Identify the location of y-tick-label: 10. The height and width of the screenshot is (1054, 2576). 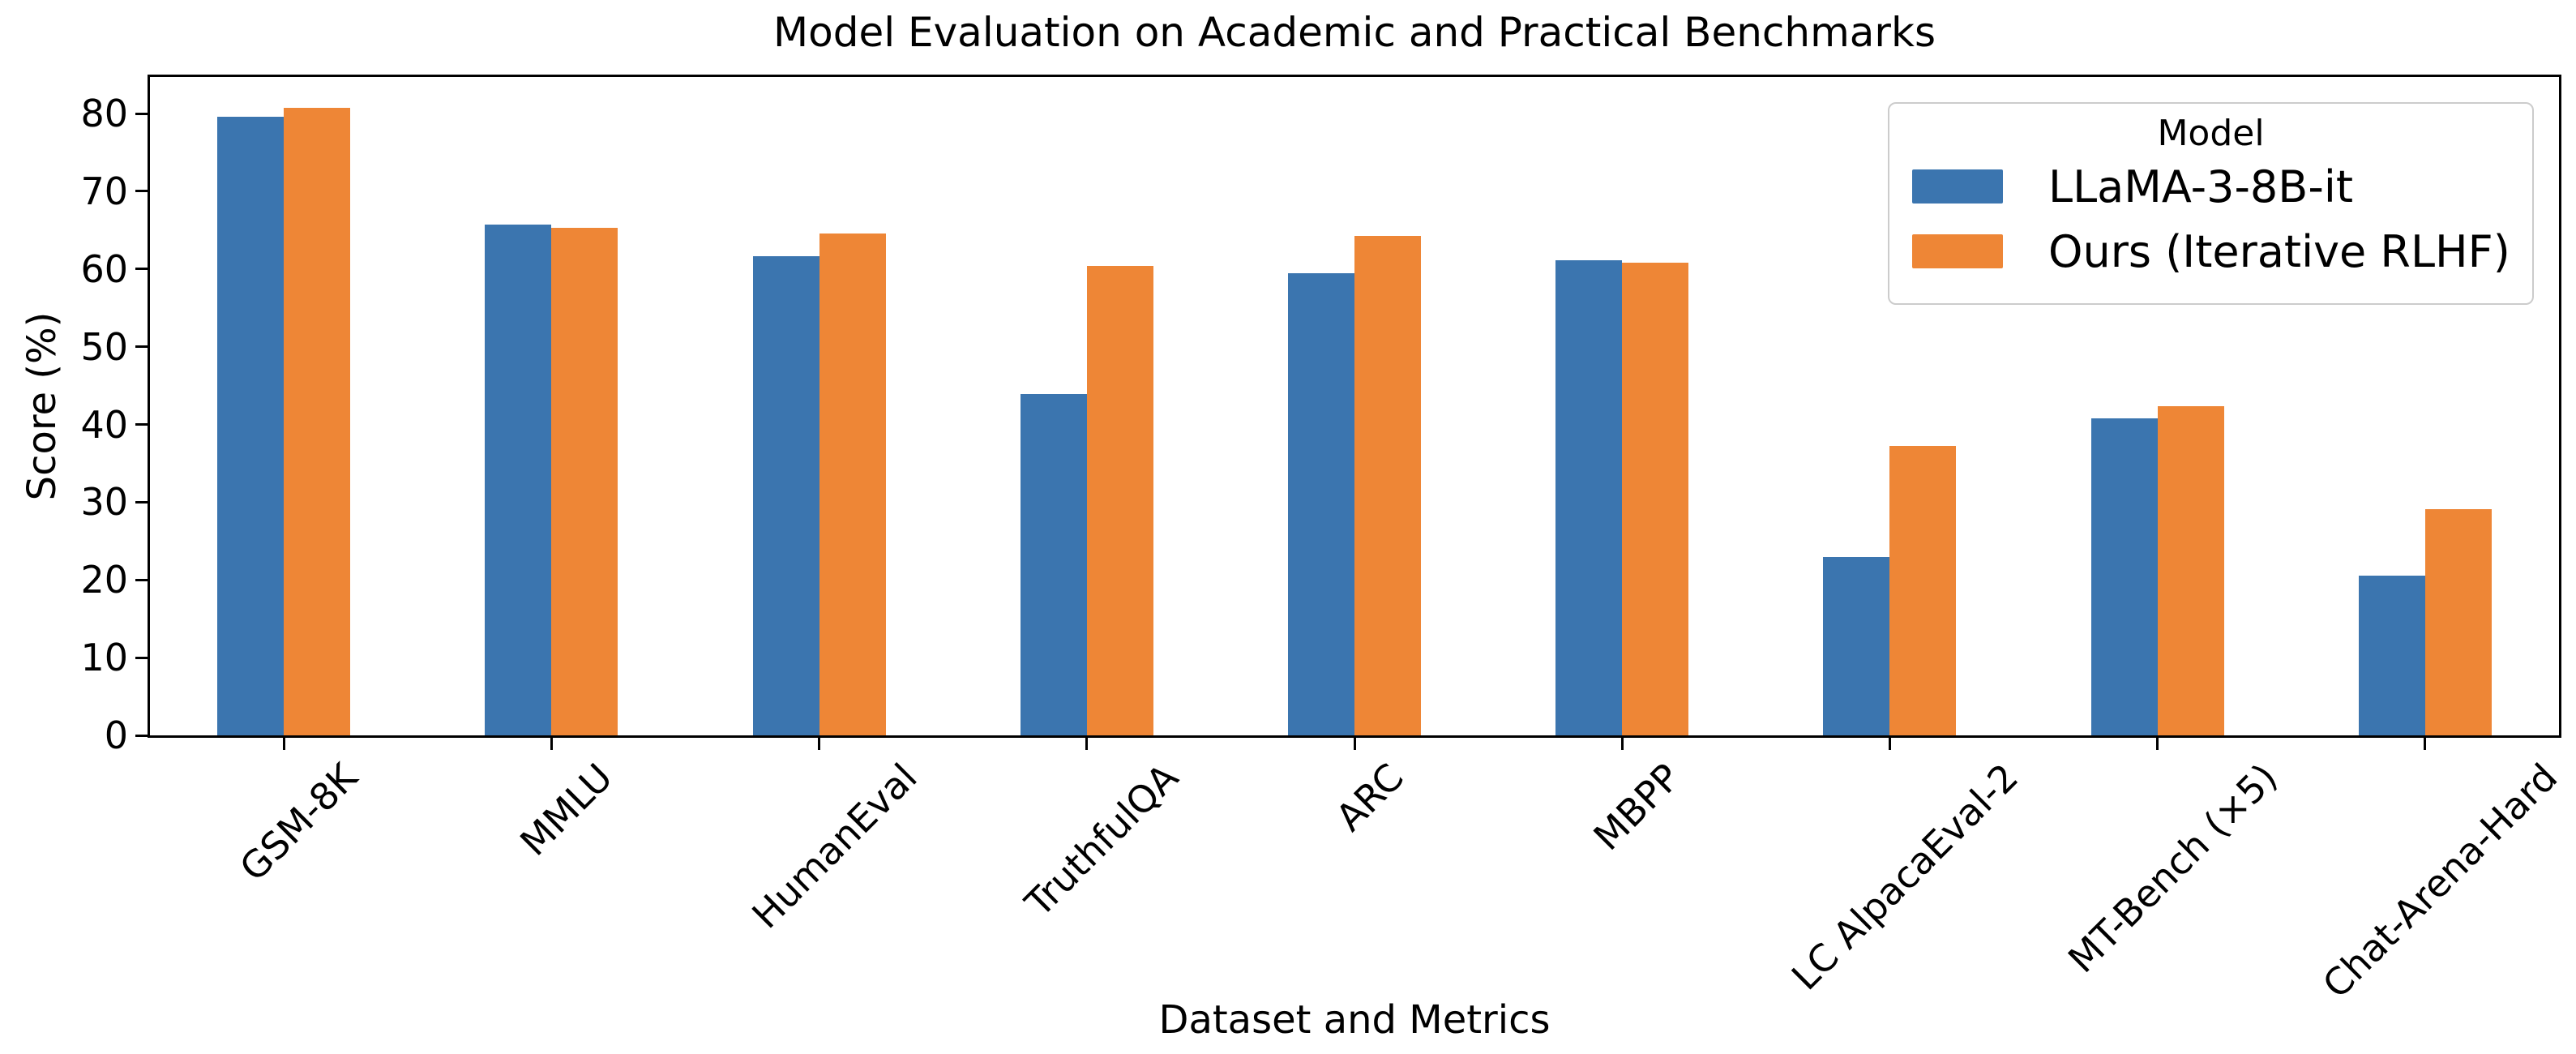
(104, 658).